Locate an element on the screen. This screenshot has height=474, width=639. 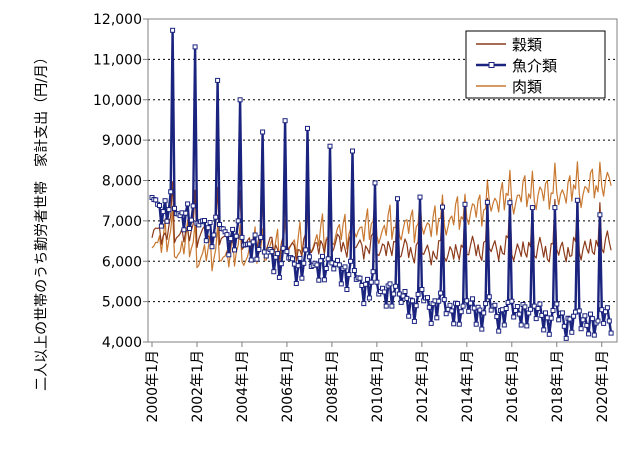
y-tick-label: 4,000 is located at coordinates (122, 343).